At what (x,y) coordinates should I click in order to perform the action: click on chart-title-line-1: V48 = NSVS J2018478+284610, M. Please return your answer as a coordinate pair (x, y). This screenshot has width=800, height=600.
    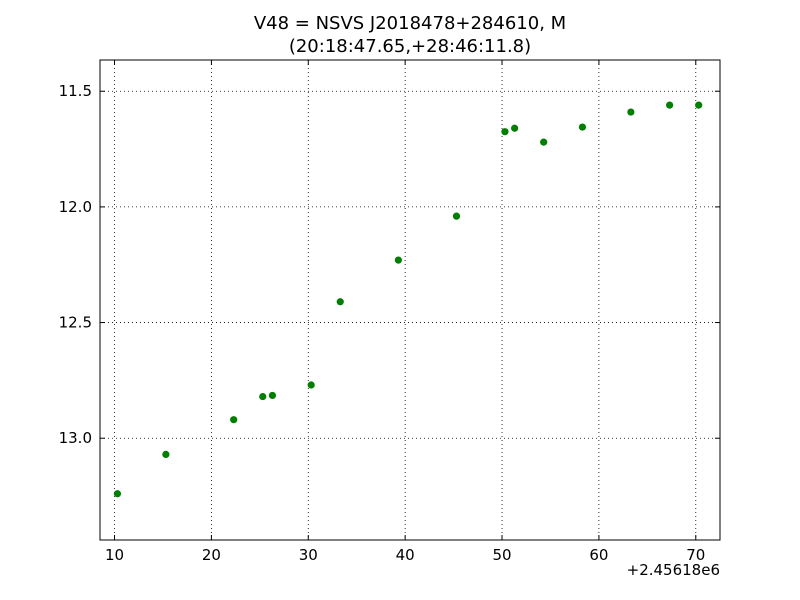
    Looking at the image, I should click on (410, 23).